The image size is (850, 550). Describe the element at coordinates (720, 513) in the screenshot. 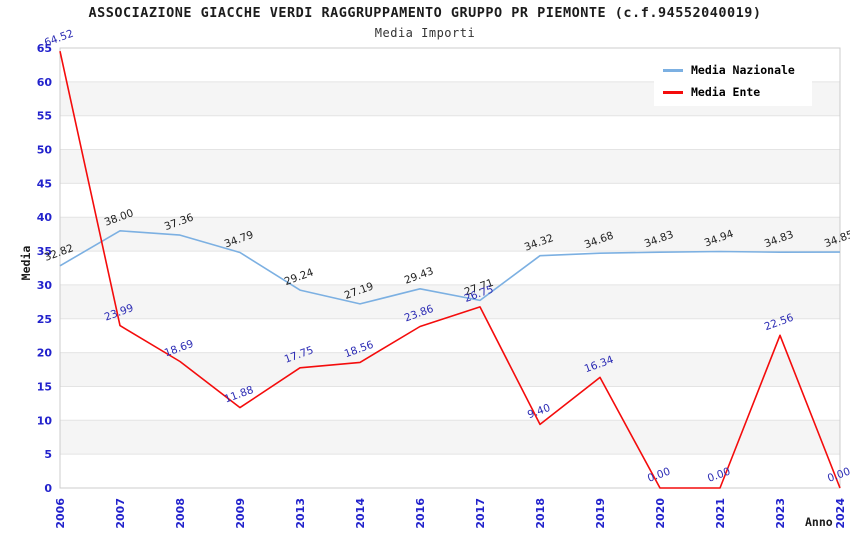

I see `x-tick-label: 2021` at that location.